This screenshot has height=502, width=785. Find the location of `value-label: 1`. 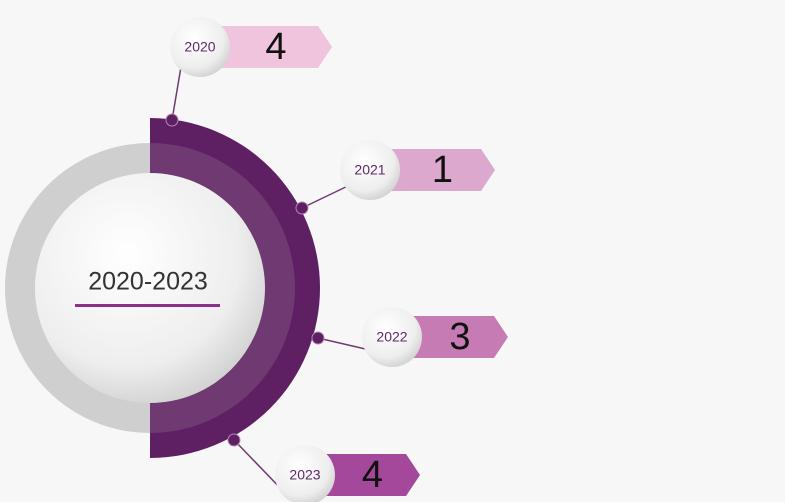

value-label: 1 is located at coordinates (442, 170).